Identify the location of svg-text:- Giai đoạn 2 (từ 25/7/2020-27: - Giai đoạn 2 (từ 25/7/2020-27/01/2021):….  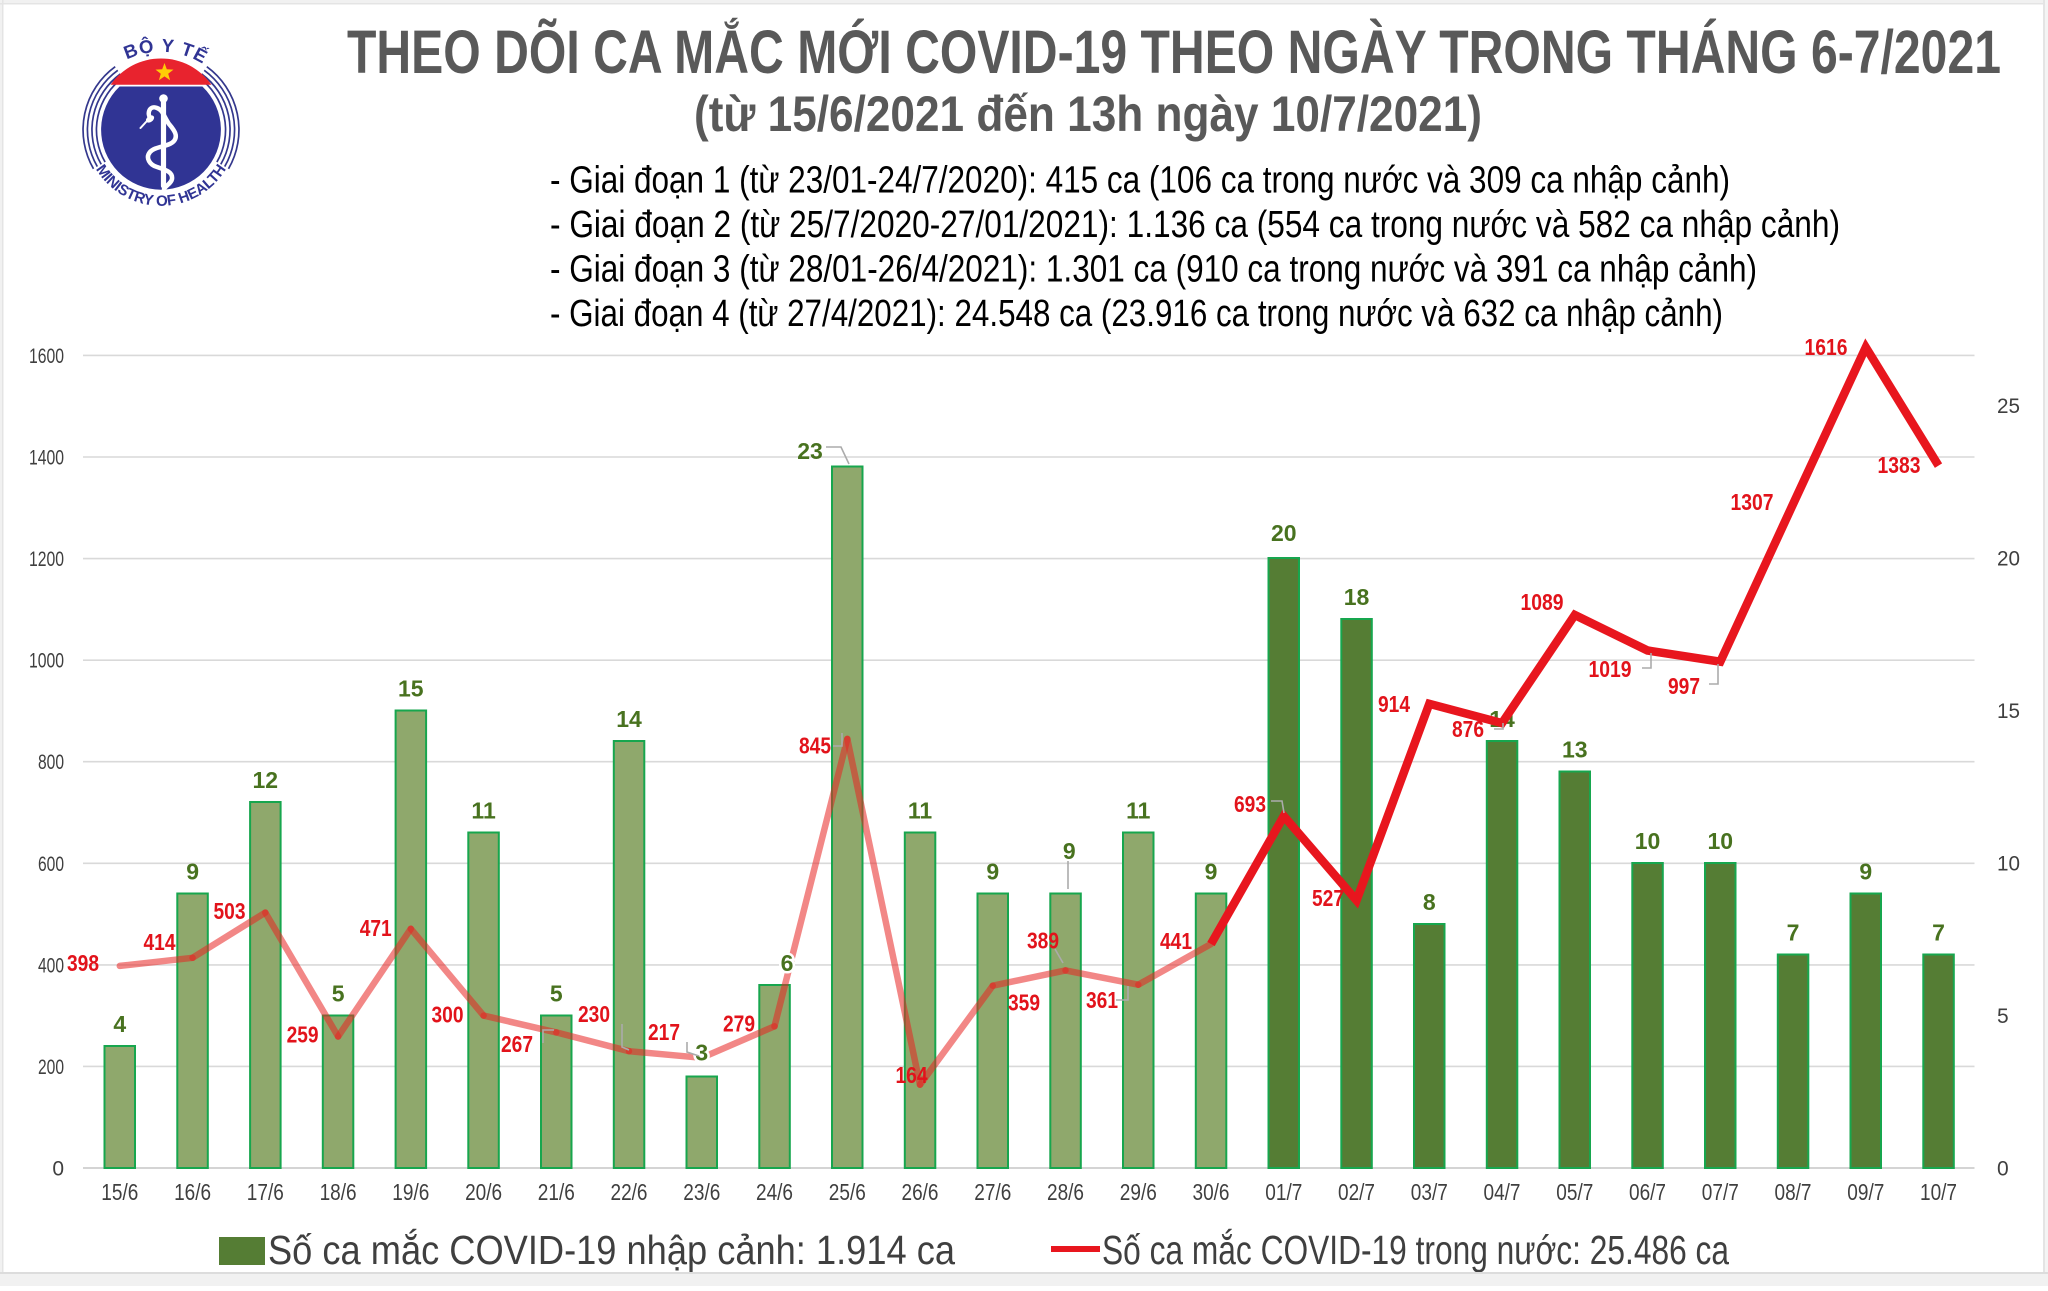
(1195, 225).